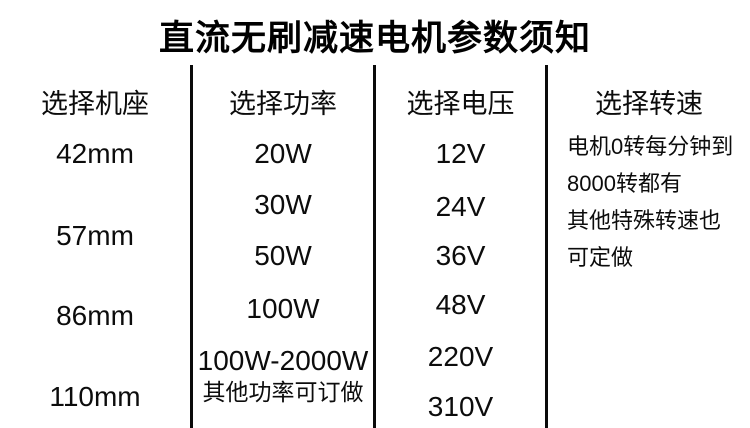  I want to click on speed-note-line: 可定做, so click(600, 257).